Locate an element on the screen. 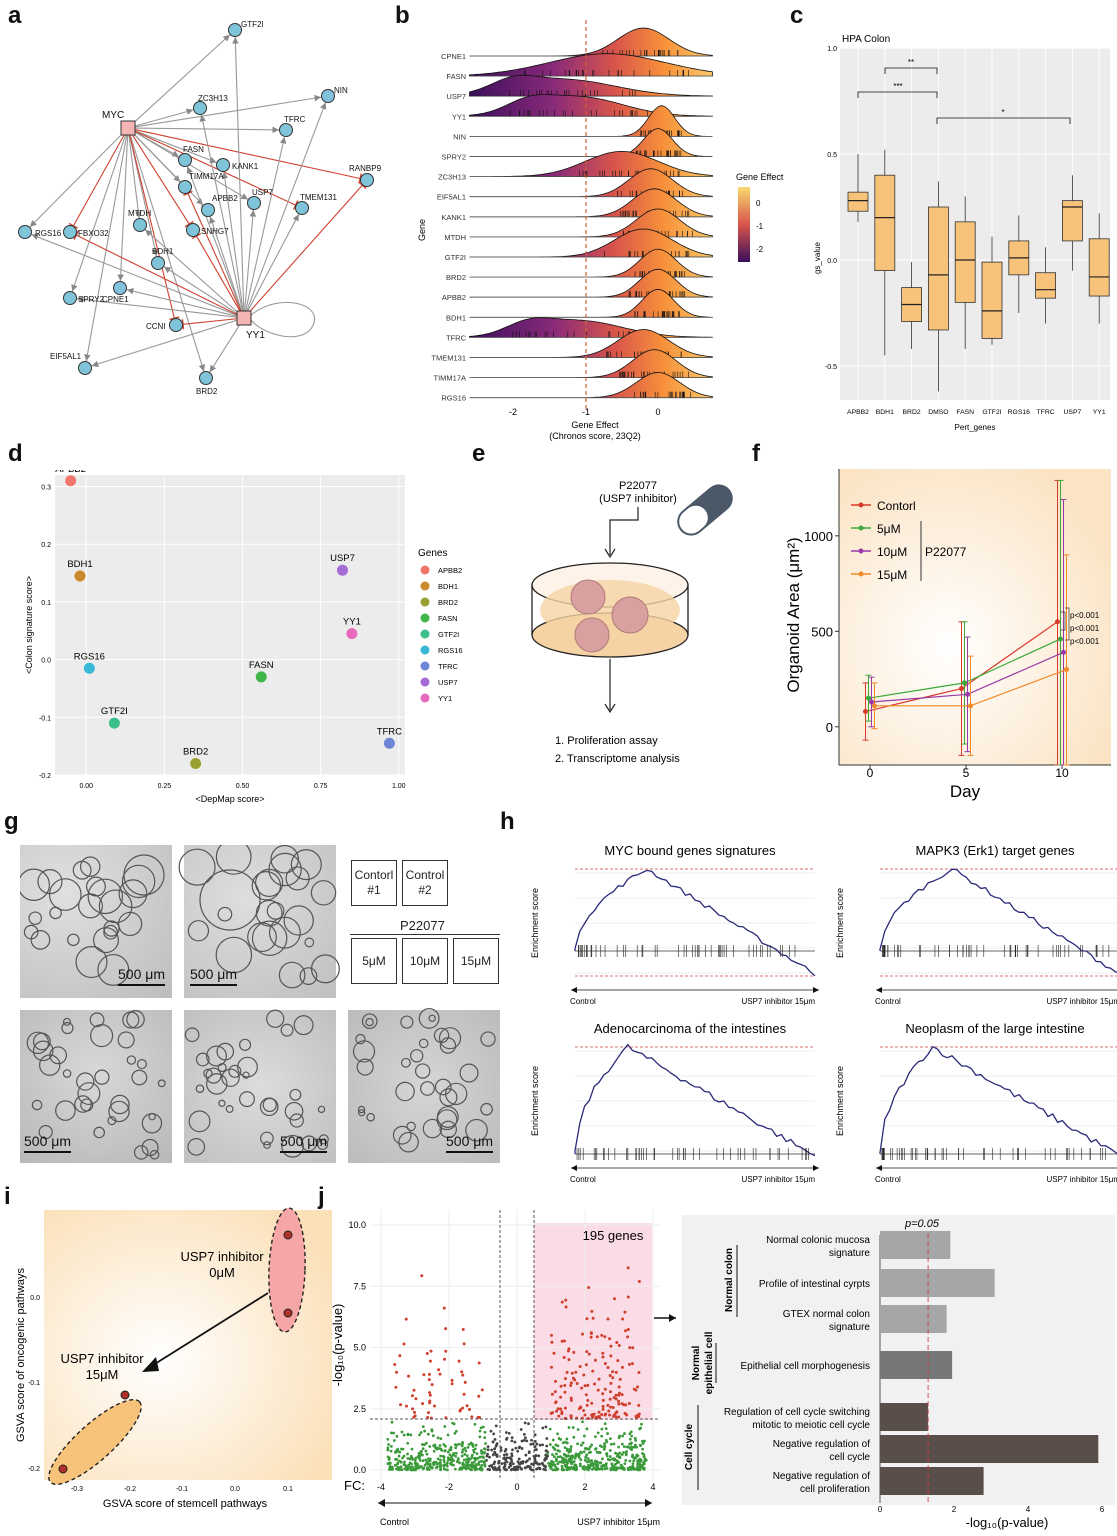 The height and width of the screenshot is (1536, 1117). node-label-tmem131: TMEM131 is located at coordinates (318, 197).